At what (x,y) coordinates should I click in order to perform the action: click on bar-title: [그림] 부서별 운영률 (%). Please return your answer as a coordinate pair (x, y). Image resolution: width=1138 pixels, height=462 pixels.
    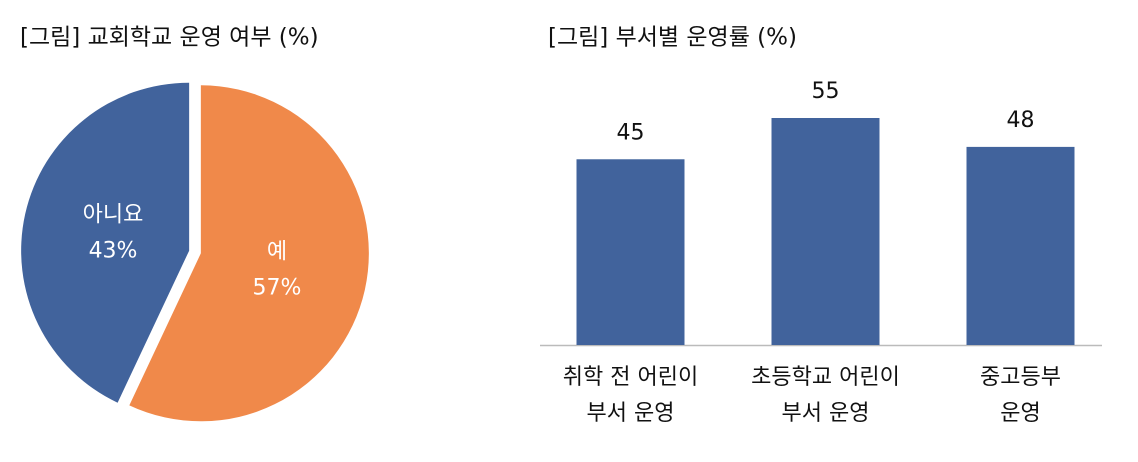
    Looking at the image, I should click on (672, 38).